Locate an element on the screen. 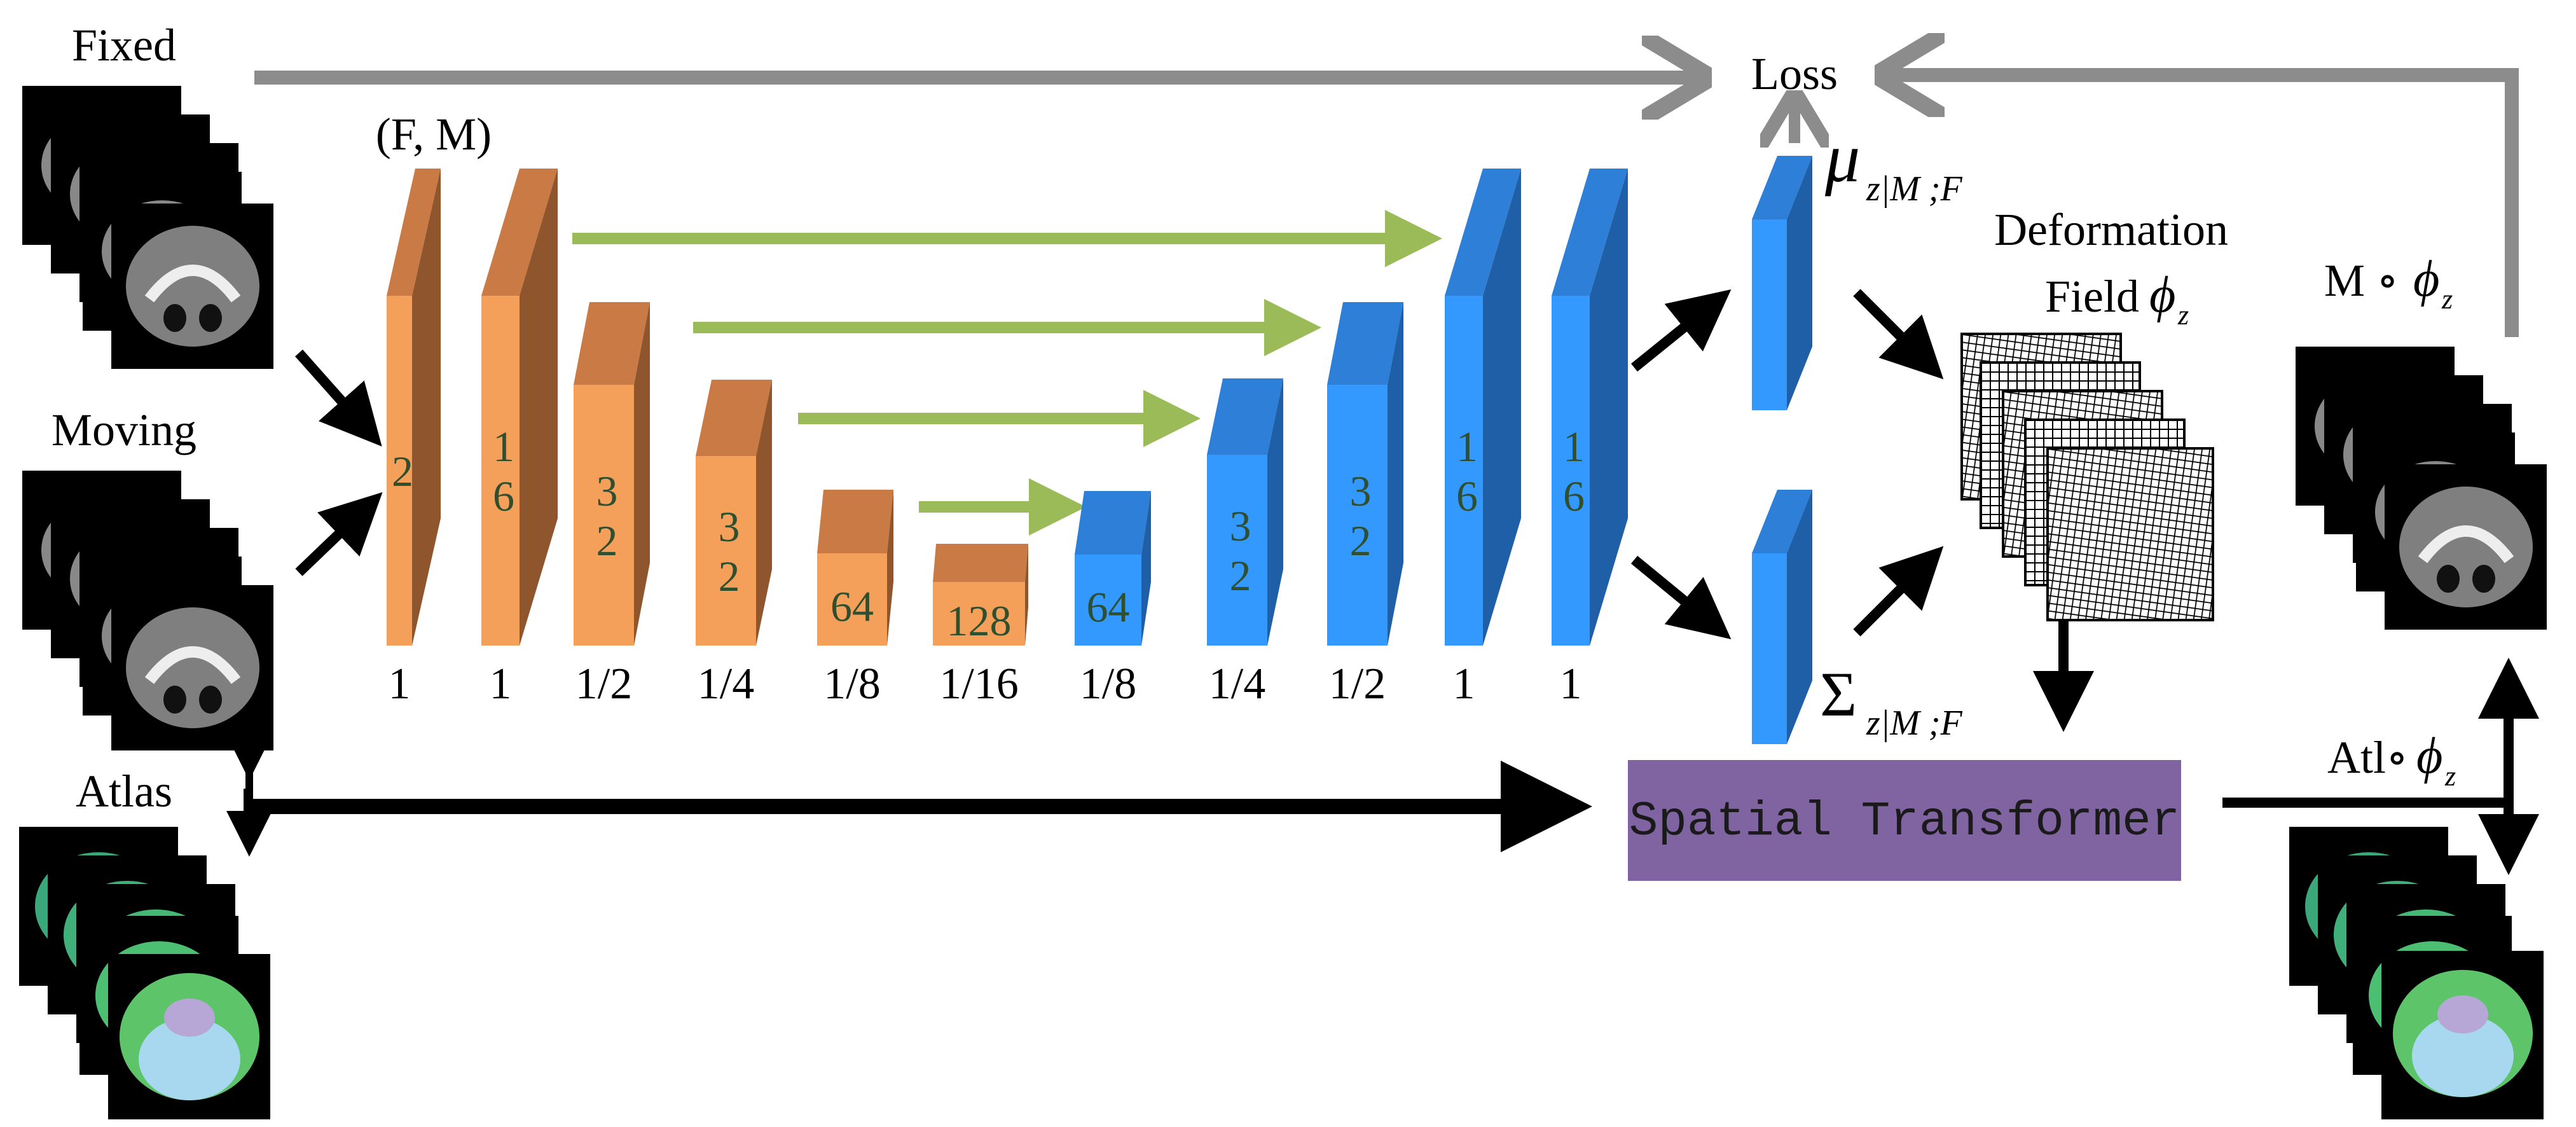  sigma-block is located at coordinates (1782, 617).